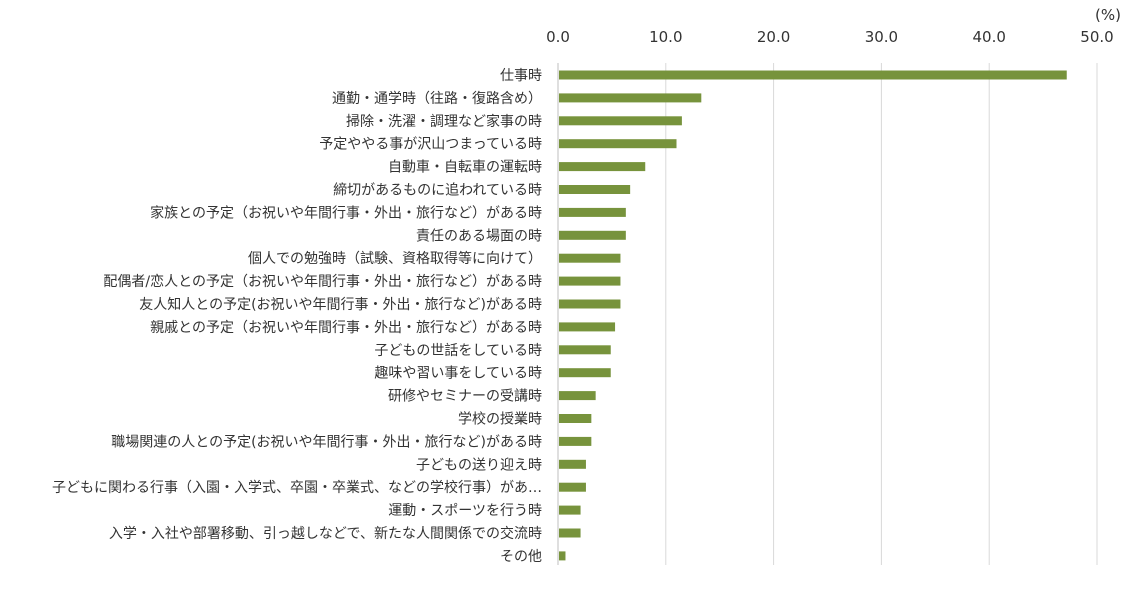  I want to click on category-label: 通勤・通学時（往路・復路含め）, so click(437, 98).